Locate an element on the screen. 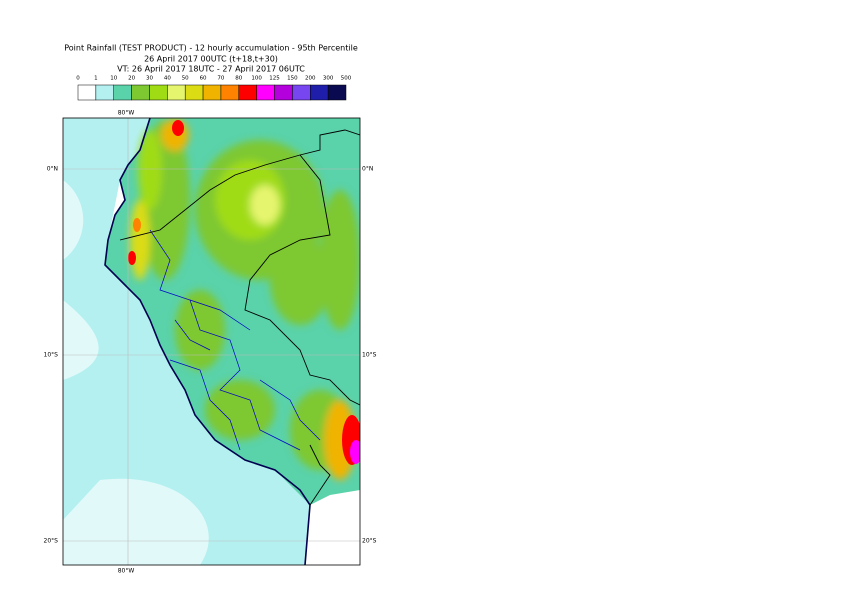 The height and width of the screenshot is (596, 842). legend-label: 500 is located at coordinates (346, 79).